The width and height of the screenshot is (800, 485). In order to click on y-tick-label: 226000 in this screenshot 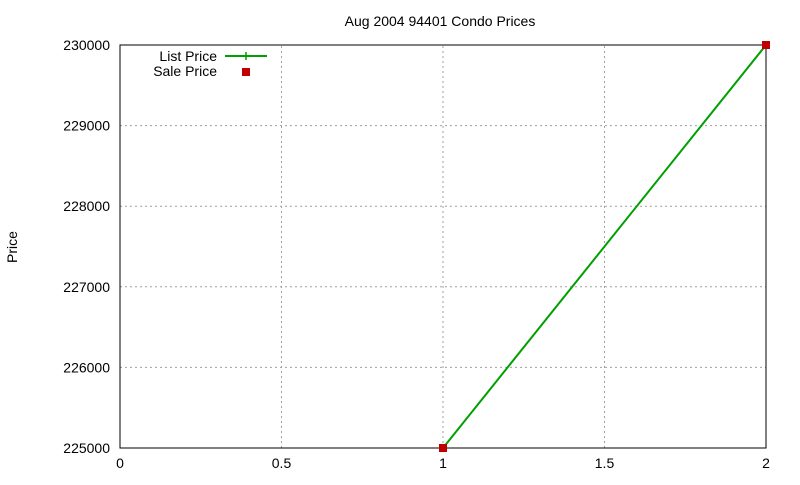, I will do `click(86, 367)`.